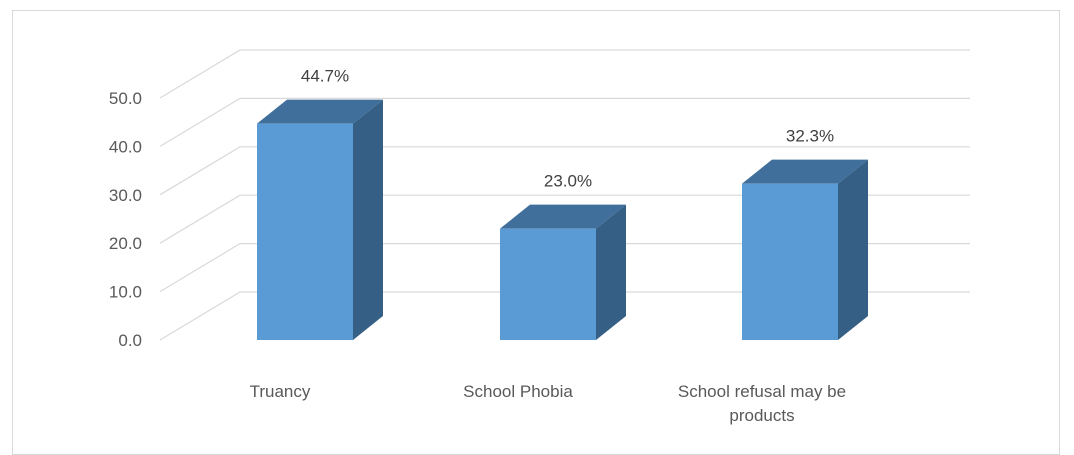 The width and height of the screenshot is (1074, 455). What do you see at coordinates (325, 76) in the screenshot?
I see `data-label: 44.7%` at bounding box center [325, 76].